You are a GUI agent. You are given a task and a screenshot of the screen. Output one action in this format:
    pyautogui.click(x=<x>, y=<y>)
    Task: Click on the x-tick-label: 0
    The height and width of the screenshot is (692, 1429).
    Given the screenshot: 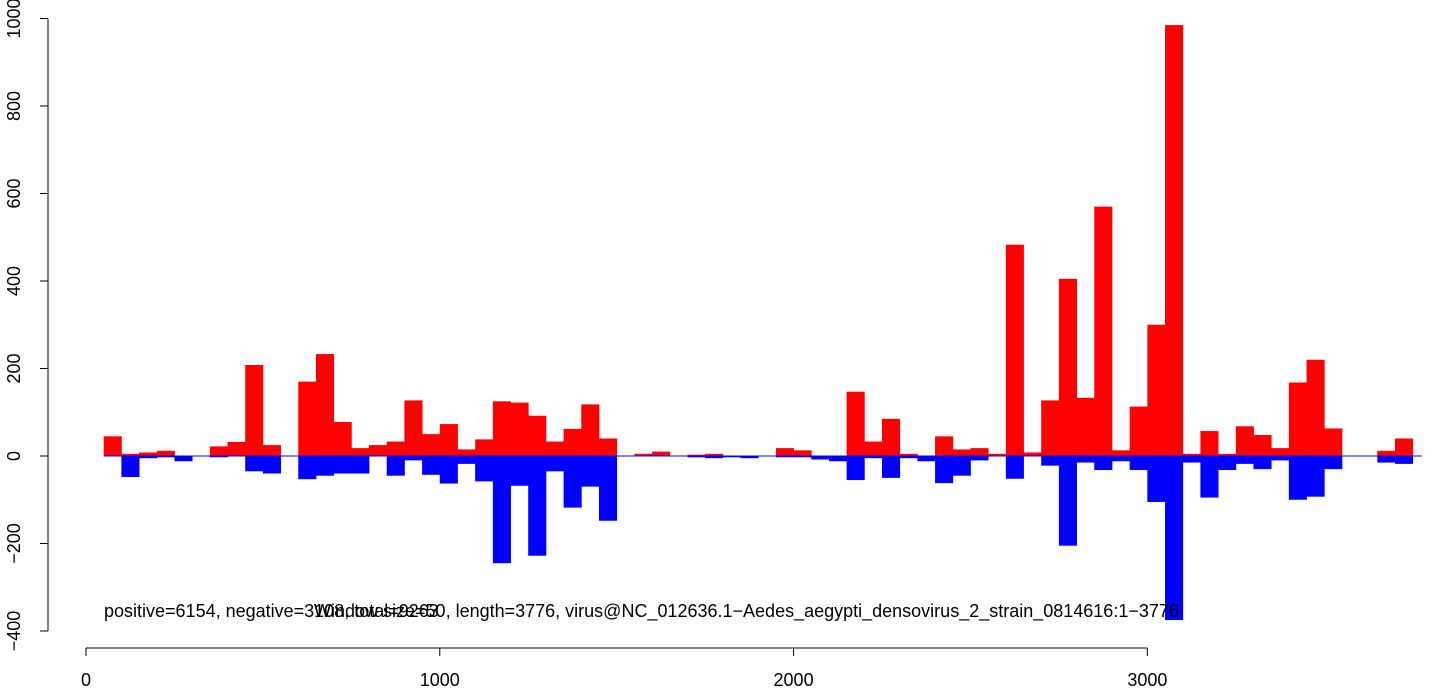 What is the action you would take?
    pyautogui.click(x=86, y=680)
    